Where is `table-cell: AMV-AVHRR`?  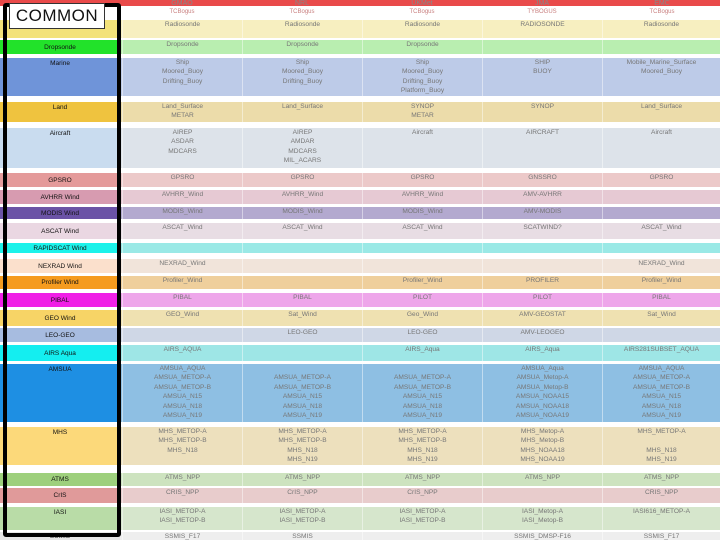
table-cell: AMV-AVHRR is located at coordinates (542, 197).